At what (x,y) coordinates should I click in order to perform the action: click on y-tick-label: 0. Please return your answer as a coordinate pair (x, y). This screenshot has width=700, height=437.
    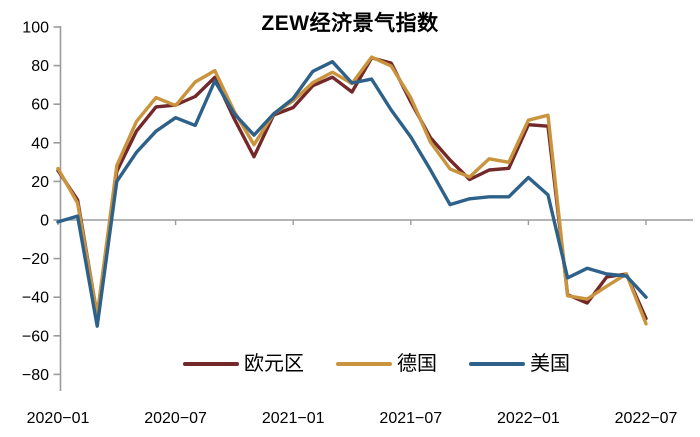
    Looking at the image, I should click on (44, 221).